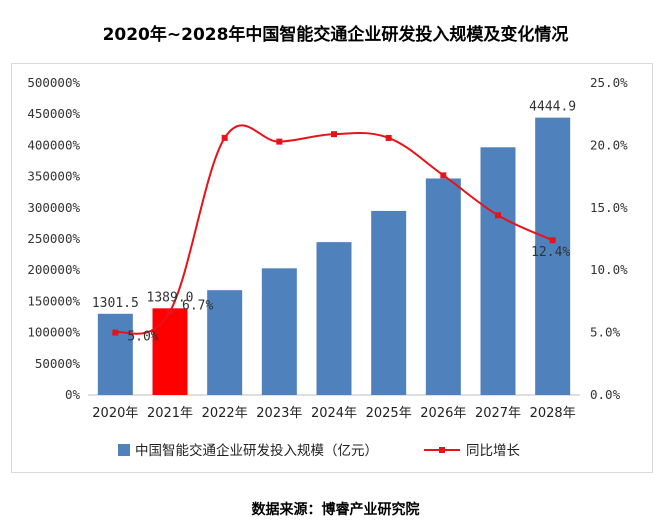  Describe the element at coordinates (605, 394) in the screenshot. I see `right-tick-label: 0.0%` at that location.